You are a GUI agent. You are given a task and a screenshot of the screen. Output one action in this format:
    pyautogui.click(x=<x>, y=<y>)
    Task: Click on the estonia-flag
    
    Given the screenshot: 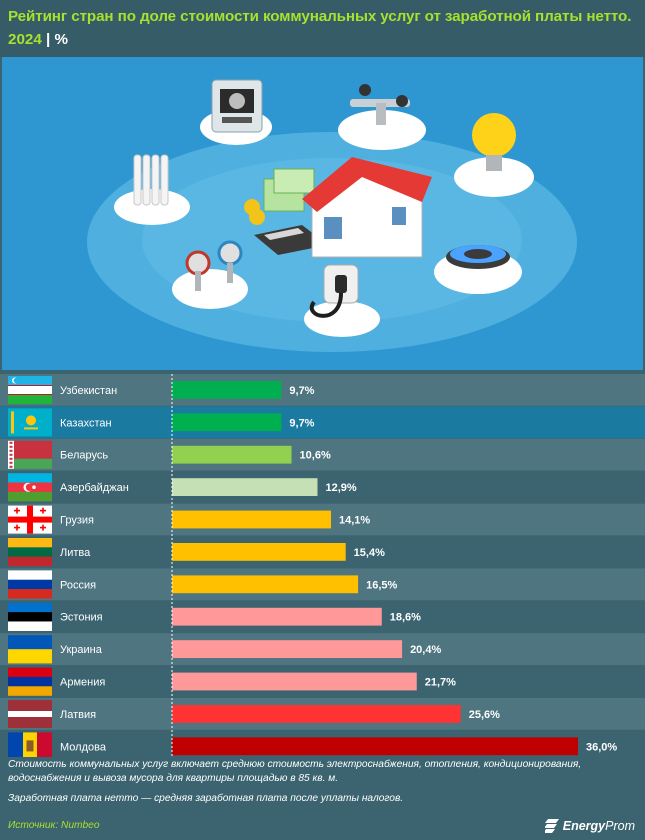 What is the action you would take?
    pyautogui.click(x=30, y=616)
    